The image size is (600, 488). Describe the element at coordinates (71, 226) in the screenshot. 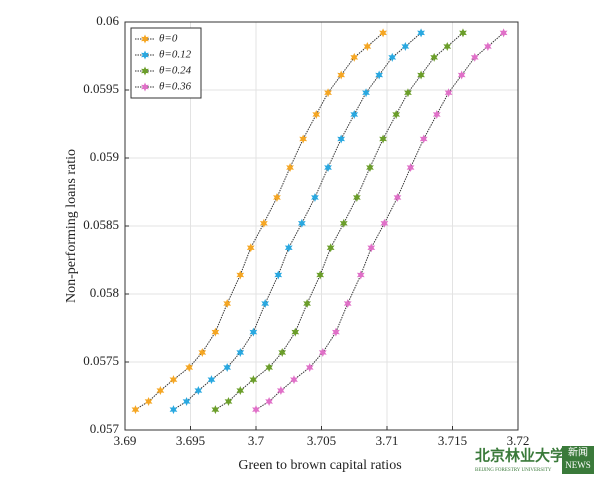

I see `y-axis-label: Non-performing loans ratio` at that location.